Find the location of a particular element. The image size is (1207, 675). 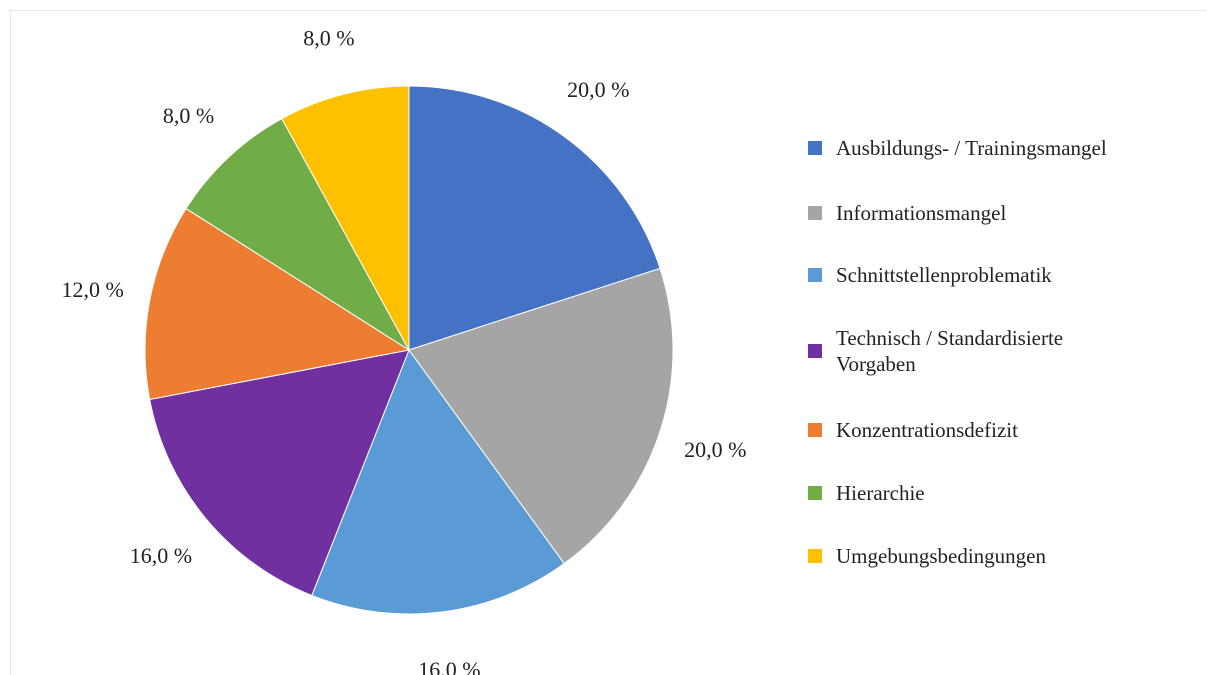

data-label-7: 8,0 % is located at coordinates (328, 38).